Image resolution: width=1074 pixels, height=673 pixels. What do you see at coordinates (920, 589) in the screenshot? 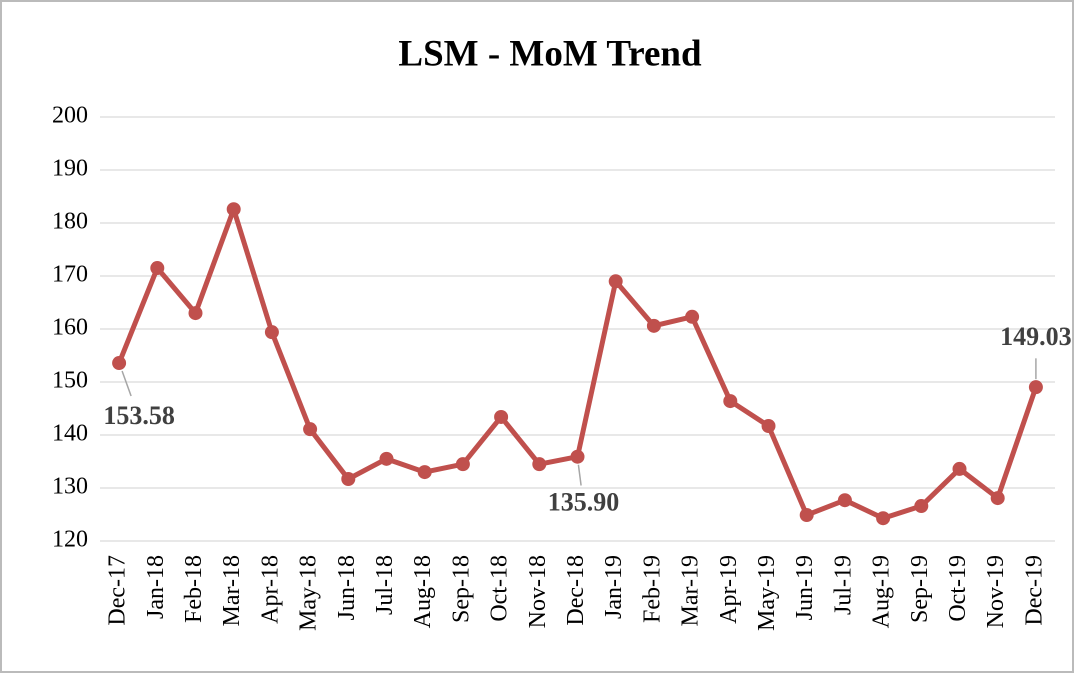
I see `x-tick-label: Sep-19` at bounding box center [920, 589].